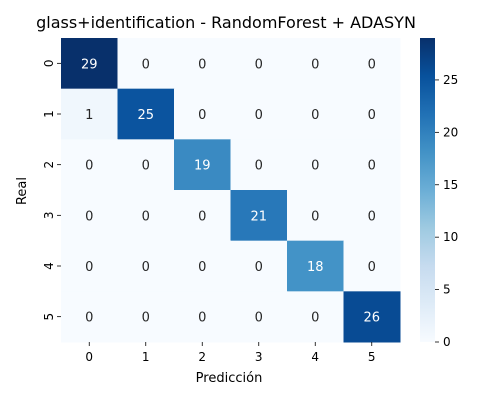 The height and width of the screenshot is (400, 500). I want to click on colorbar-tick-label: 0, so click(447, 342).